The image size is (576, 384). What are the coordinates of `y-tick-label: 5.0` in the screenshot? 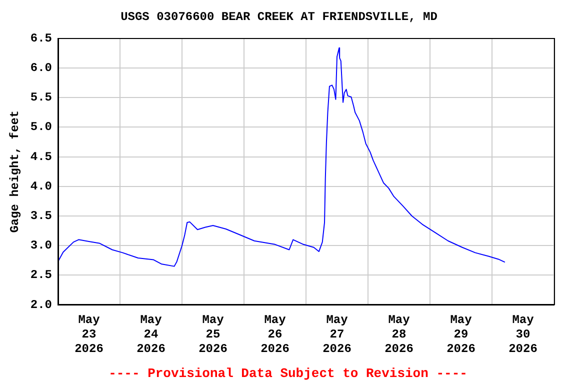 It's located at (41, 127).